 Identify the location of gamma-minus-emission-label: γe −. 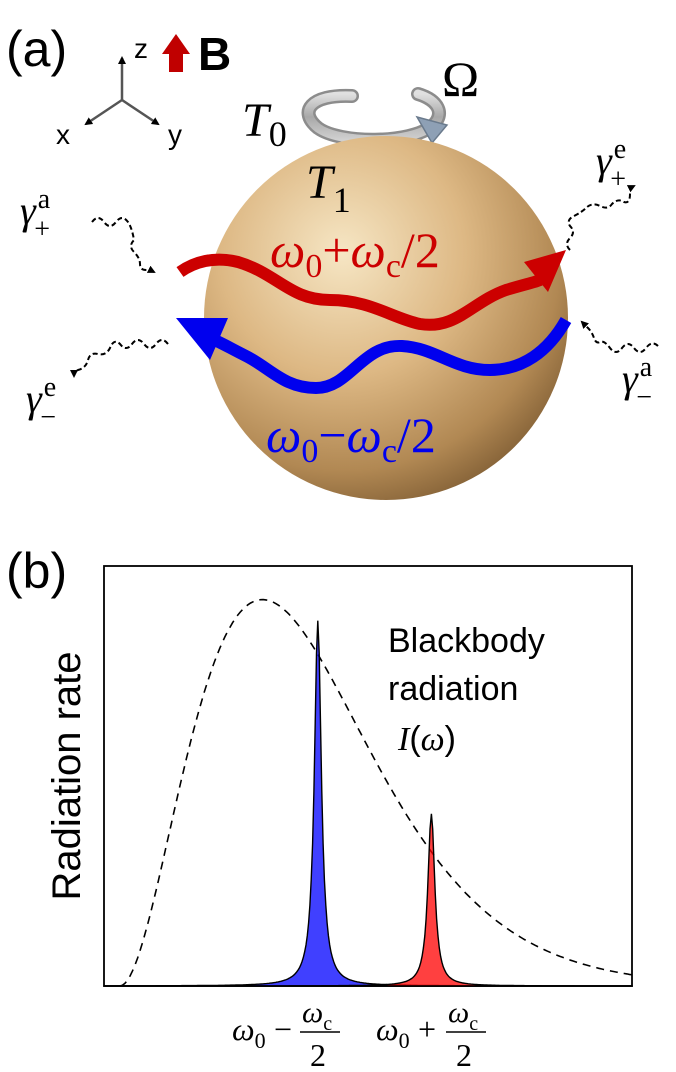
(41, 402).